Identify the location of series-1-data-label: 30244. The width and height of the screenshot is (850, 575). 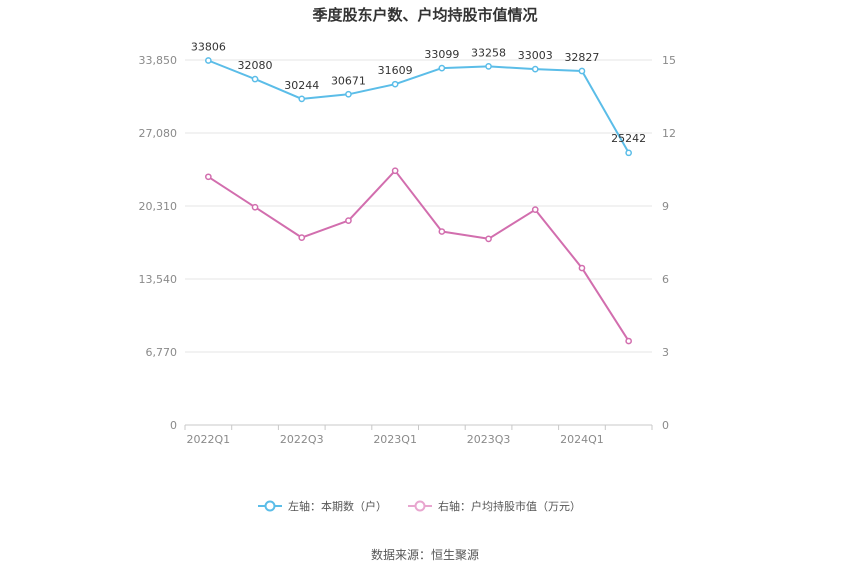
(301, 85).